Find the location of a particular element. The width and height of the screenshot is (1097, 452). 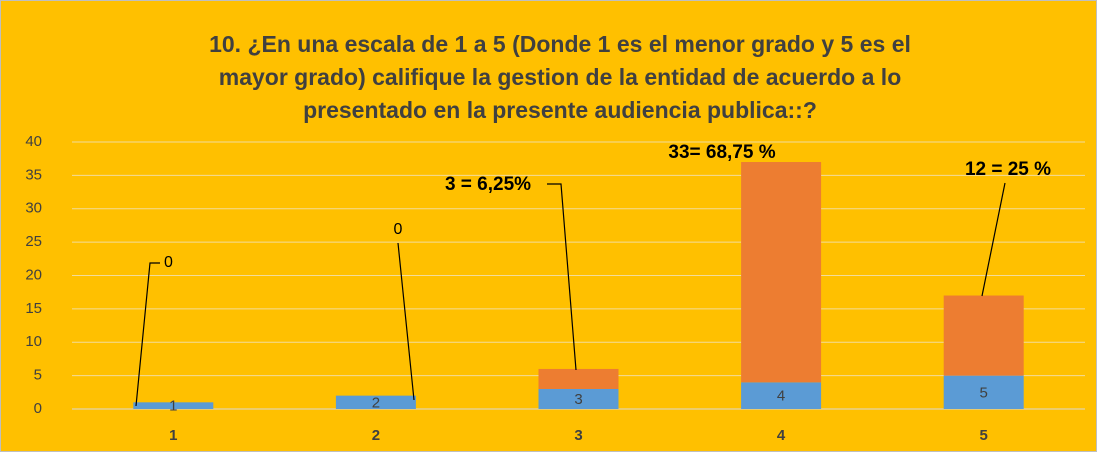

data-label: 2 is located at coordinates (376, 402).